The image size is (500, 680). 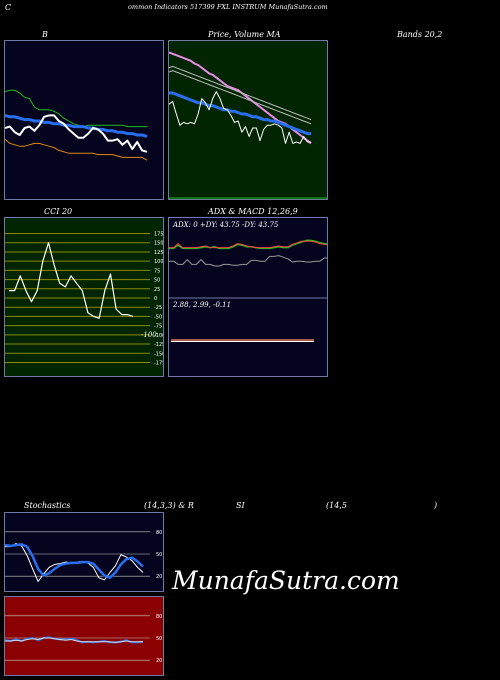 What do you see at coordinates (240, 505) in the screenshot?
I see `rsi-label: SI` at bounding box center [240, 505].